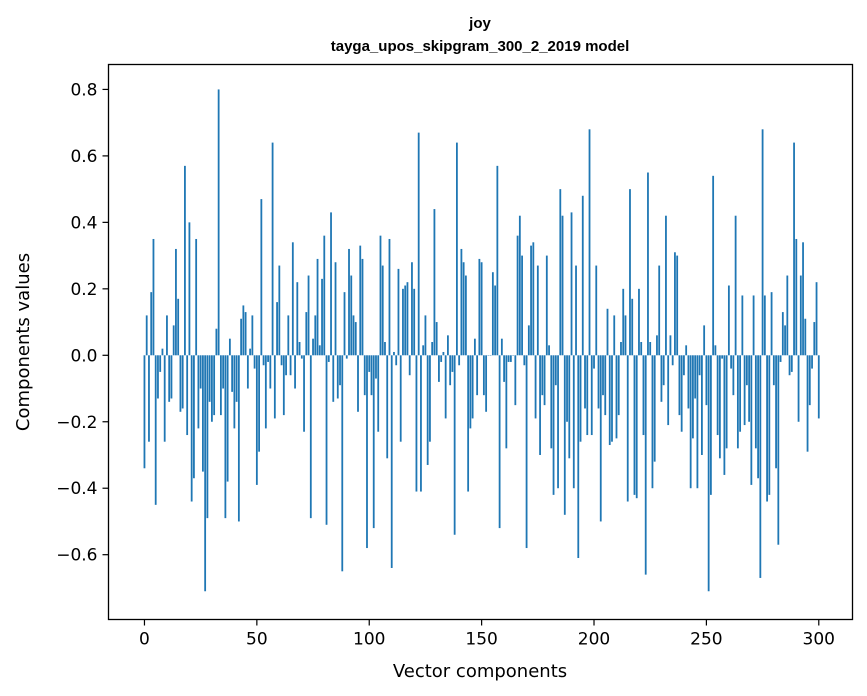 The height and width of the screenshot is (696, 867). Describe the element at coordinates (480, 46) in the screenshot. I see `chart-subtitle: tayga_upos_skipgram_300_2_2019 model` at that location.